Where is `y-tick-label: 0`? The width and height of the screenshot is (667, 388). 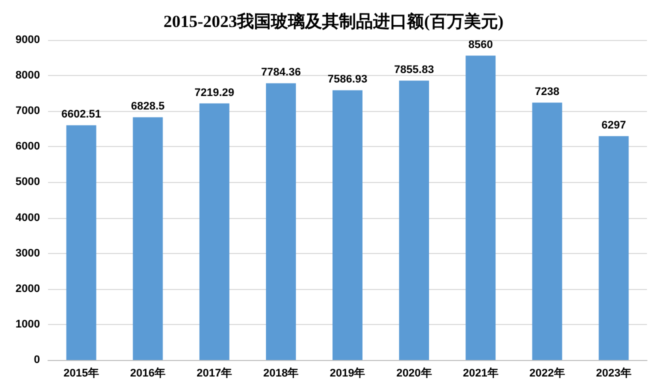
y-tick-label: 0 is located at coordinates (37, 360).